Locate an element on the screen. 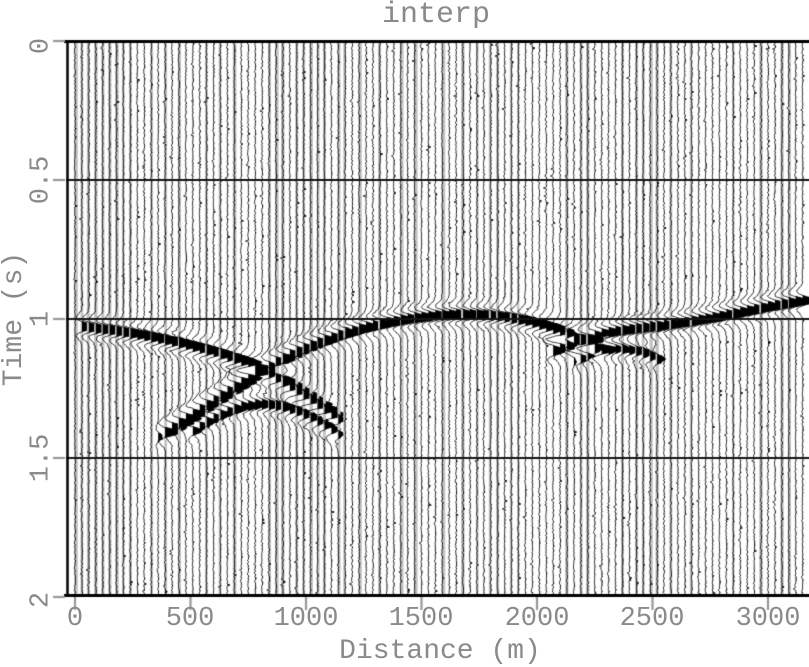  x-tick-label: 0 is located at coordinates (75, 619).